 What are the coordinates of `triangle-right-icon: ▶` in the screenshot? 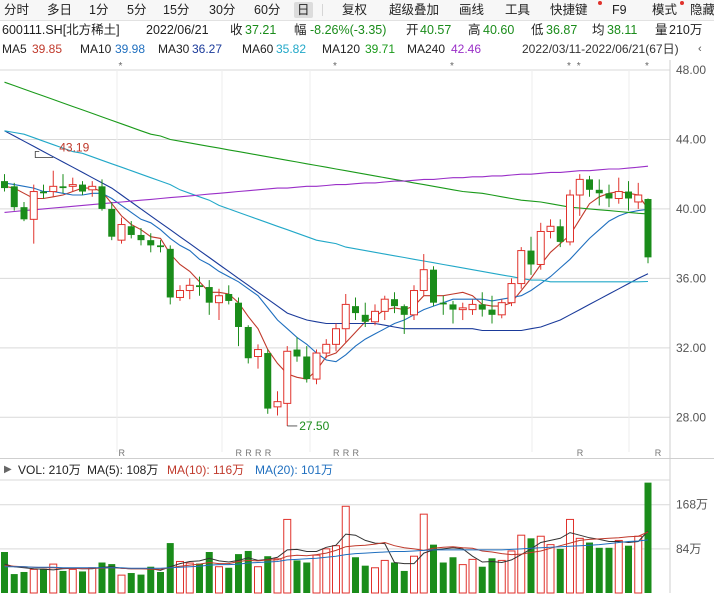 It's located at (8, 469).